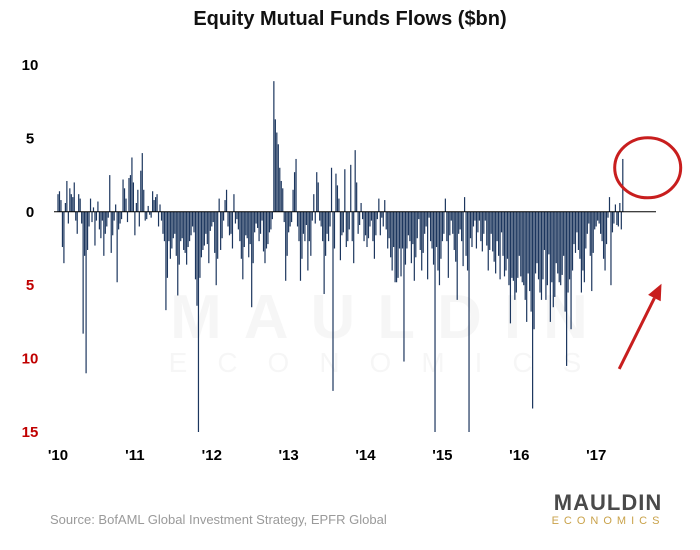 This screenshot has height=550, width=700. What do you see at coordinates (30, 432) in the screenshot?
I see `y-tick-label: 15` at bounding box center [30, 432].